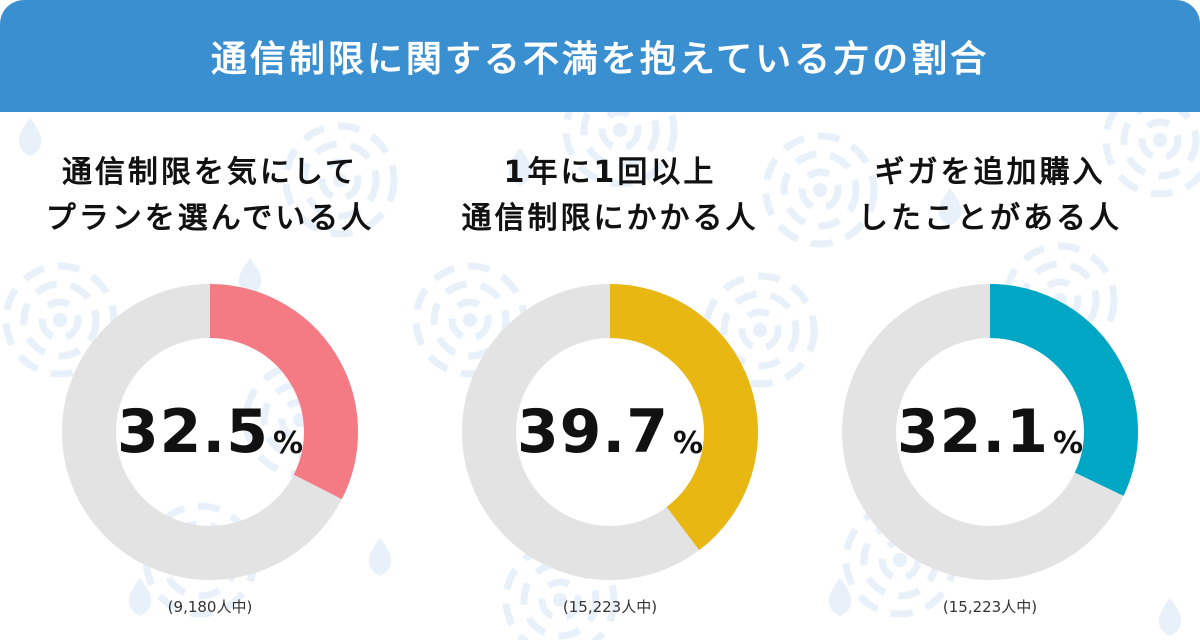 This screenshot has width=1200, height=640. I want to click on chart-title-line-1: 通信制限を気にして, so click(210, 172).